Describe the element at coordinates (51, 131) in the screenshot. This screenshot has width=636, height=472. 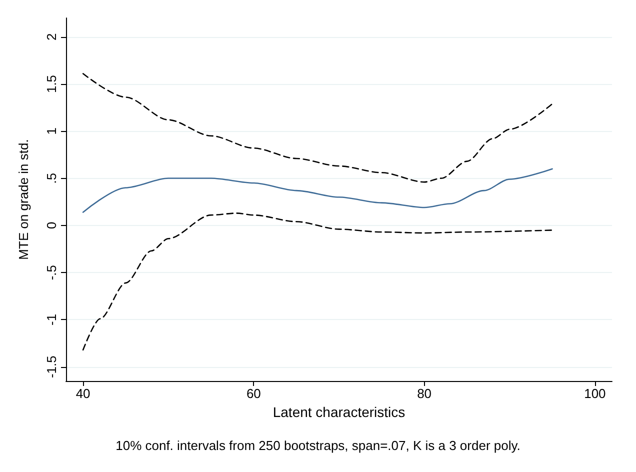
I see `y-tick-label: 1` at that location.